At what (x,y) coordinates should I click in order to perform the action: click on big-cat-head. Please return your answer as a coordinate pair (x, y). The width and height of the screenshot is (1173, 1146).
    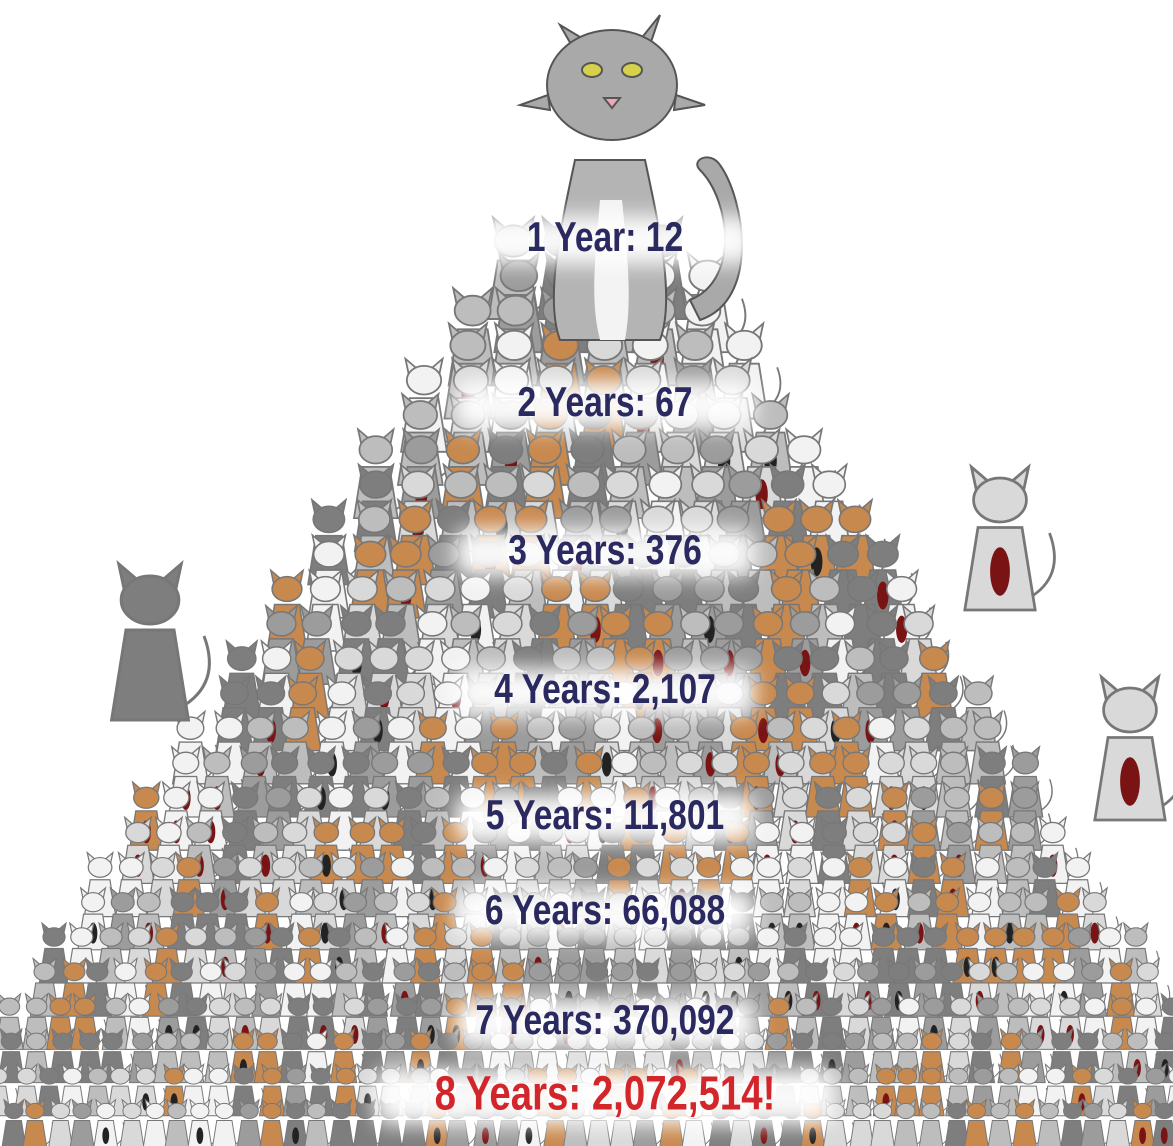
    Looking at the image, I should click on (612, 85).